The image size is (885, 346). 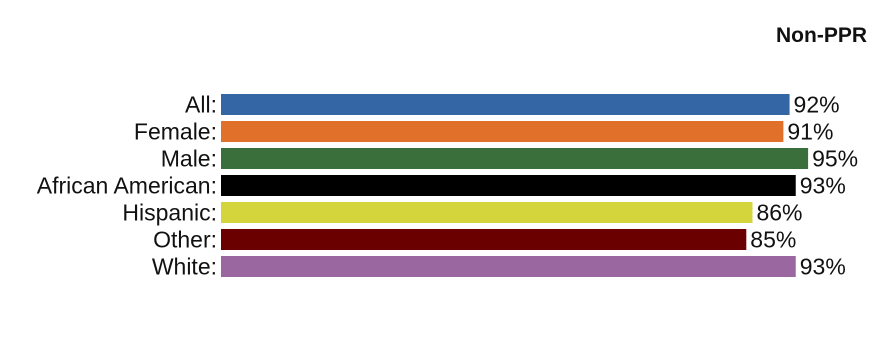 I want to click on category-label: White:, so click(x=184, y=267).